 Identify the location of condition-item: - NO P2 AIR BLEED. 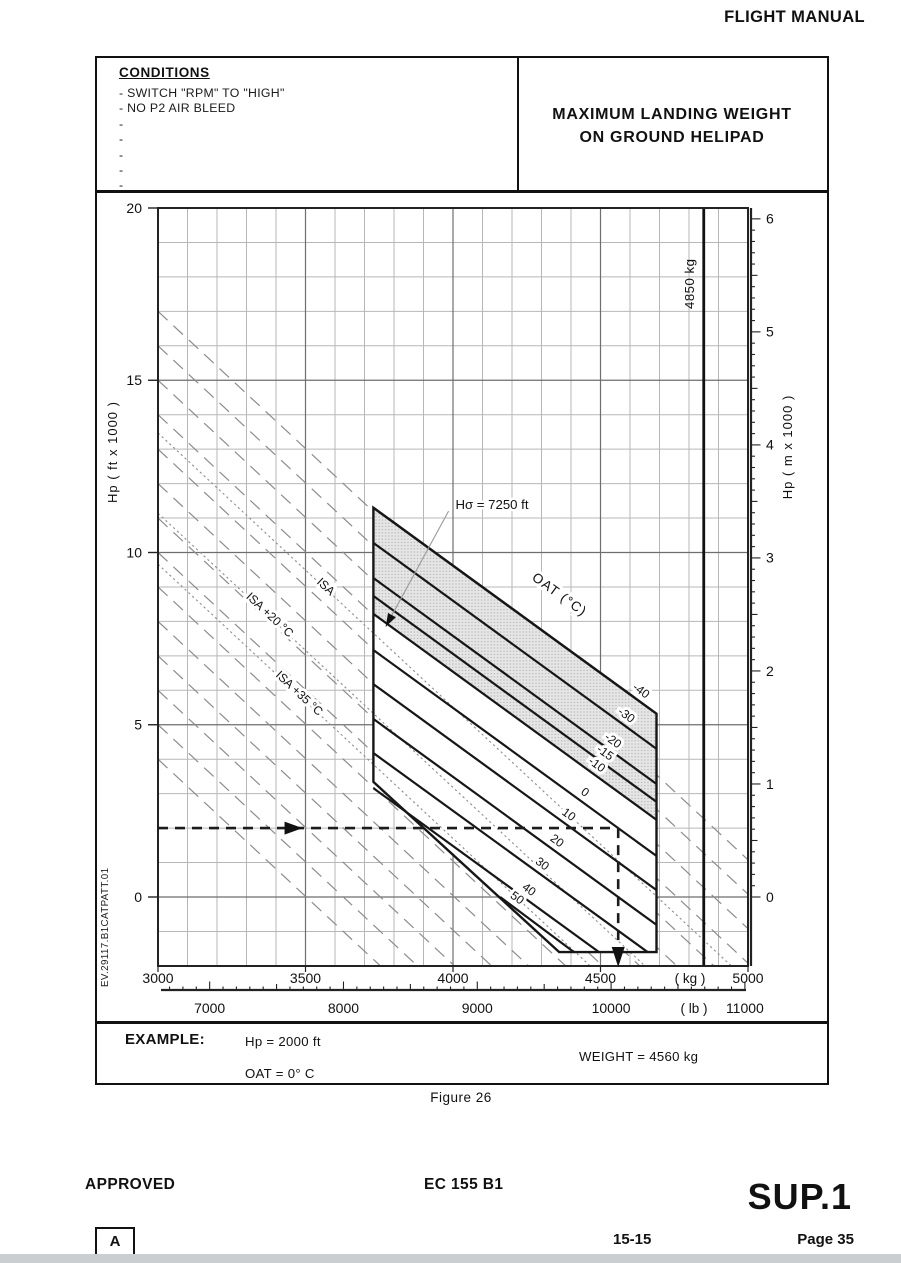
(177, 108).